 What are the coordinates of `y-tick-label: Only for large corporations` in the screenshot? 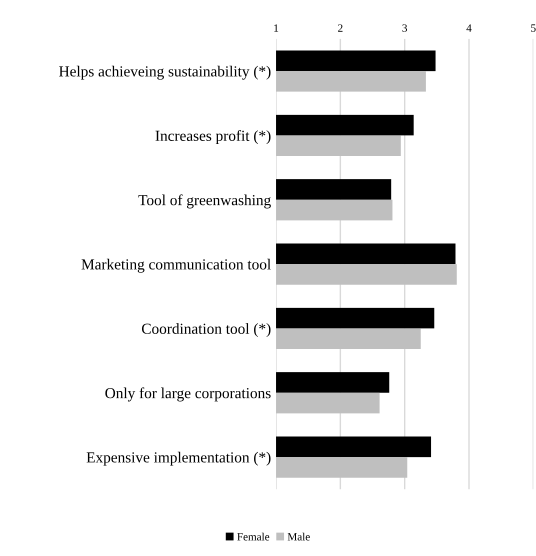 It's located at (188, 394).